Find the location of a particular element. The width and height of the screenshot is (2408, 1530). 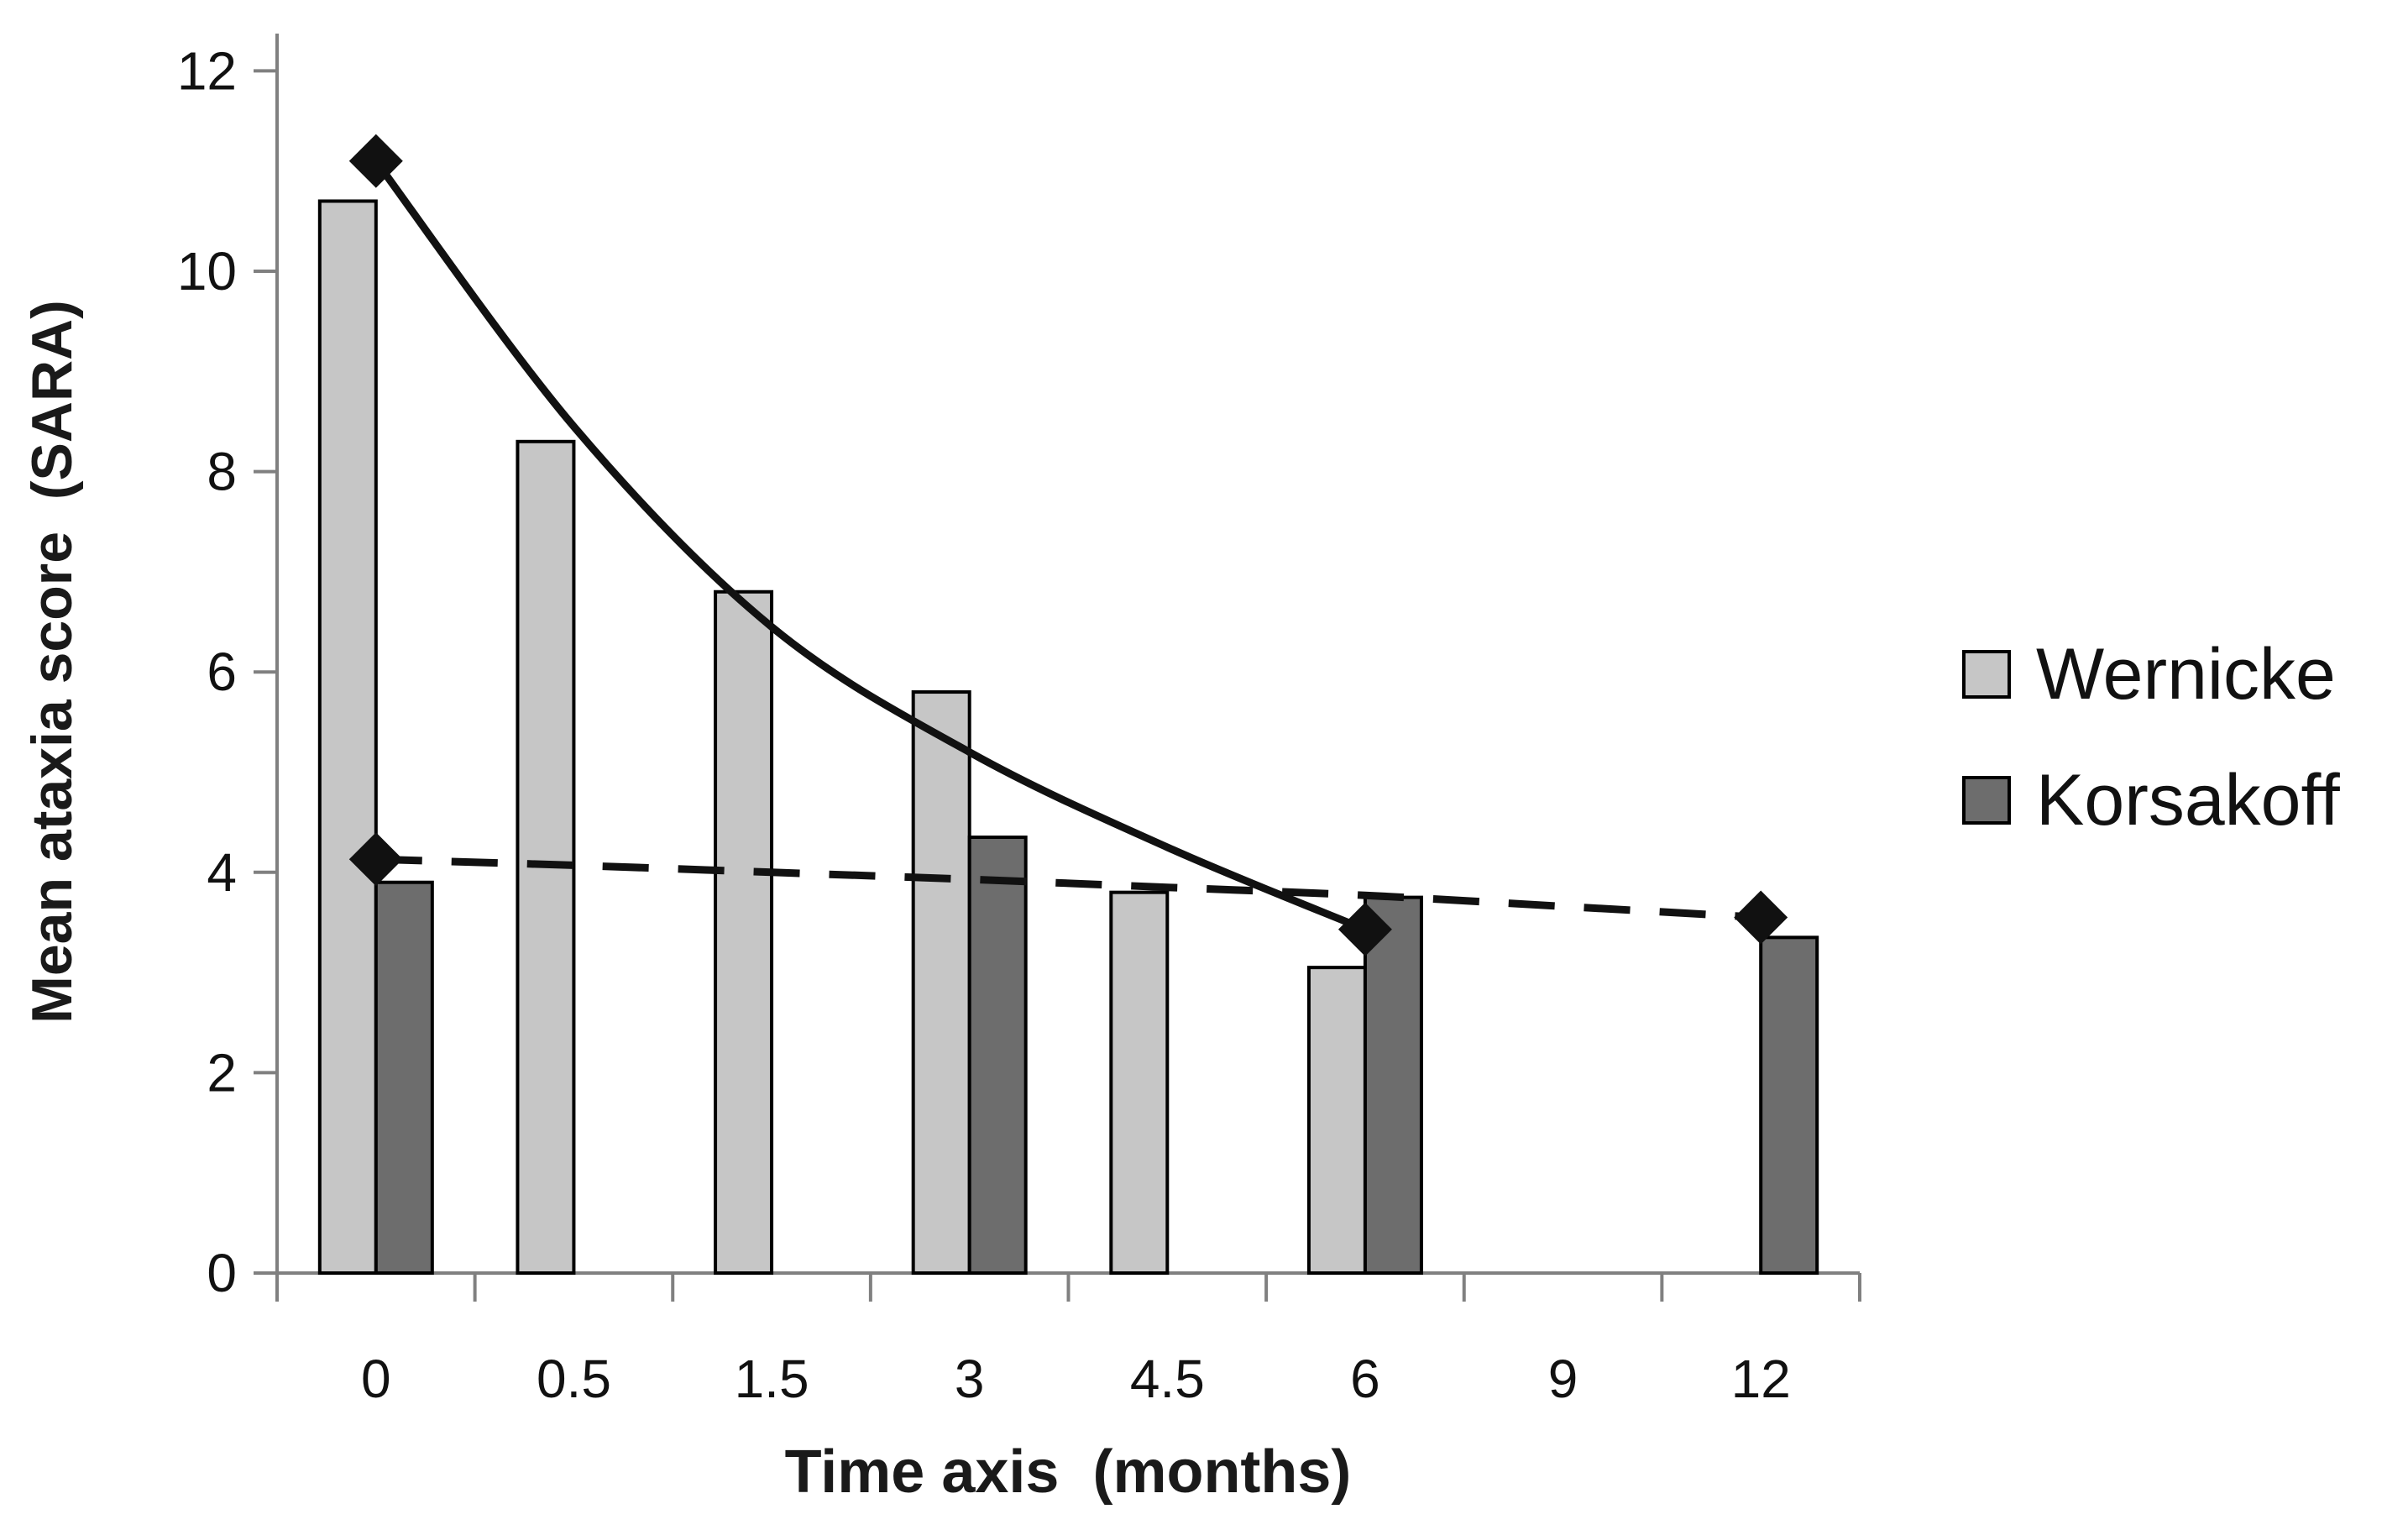

bar-wernicke-1.5 is located at coordinates (744, 932).